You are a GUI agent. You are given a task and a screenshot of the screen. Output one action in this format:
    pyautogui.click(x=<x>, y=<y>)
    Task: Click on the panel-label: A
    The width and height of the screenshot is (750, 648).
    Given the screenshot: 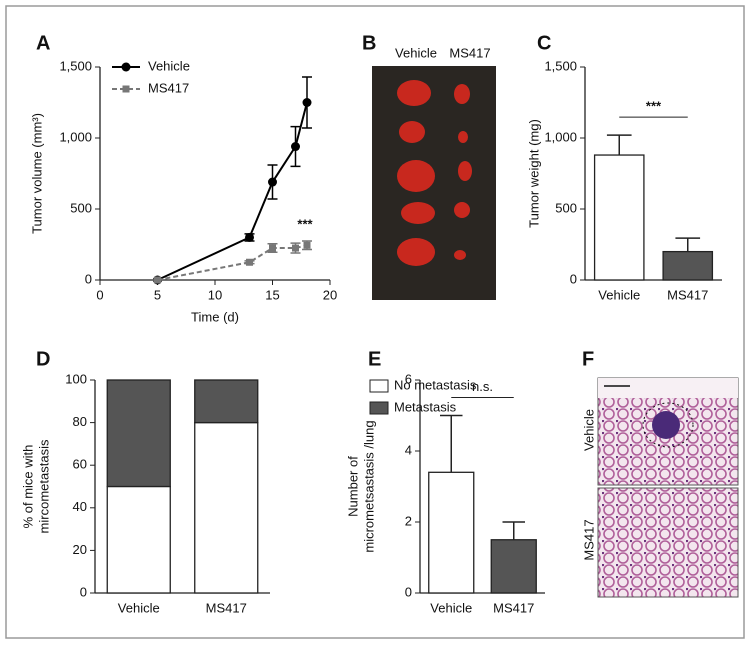 What is the action you would take?
    pyautogui.click(x=43, y=43)
    